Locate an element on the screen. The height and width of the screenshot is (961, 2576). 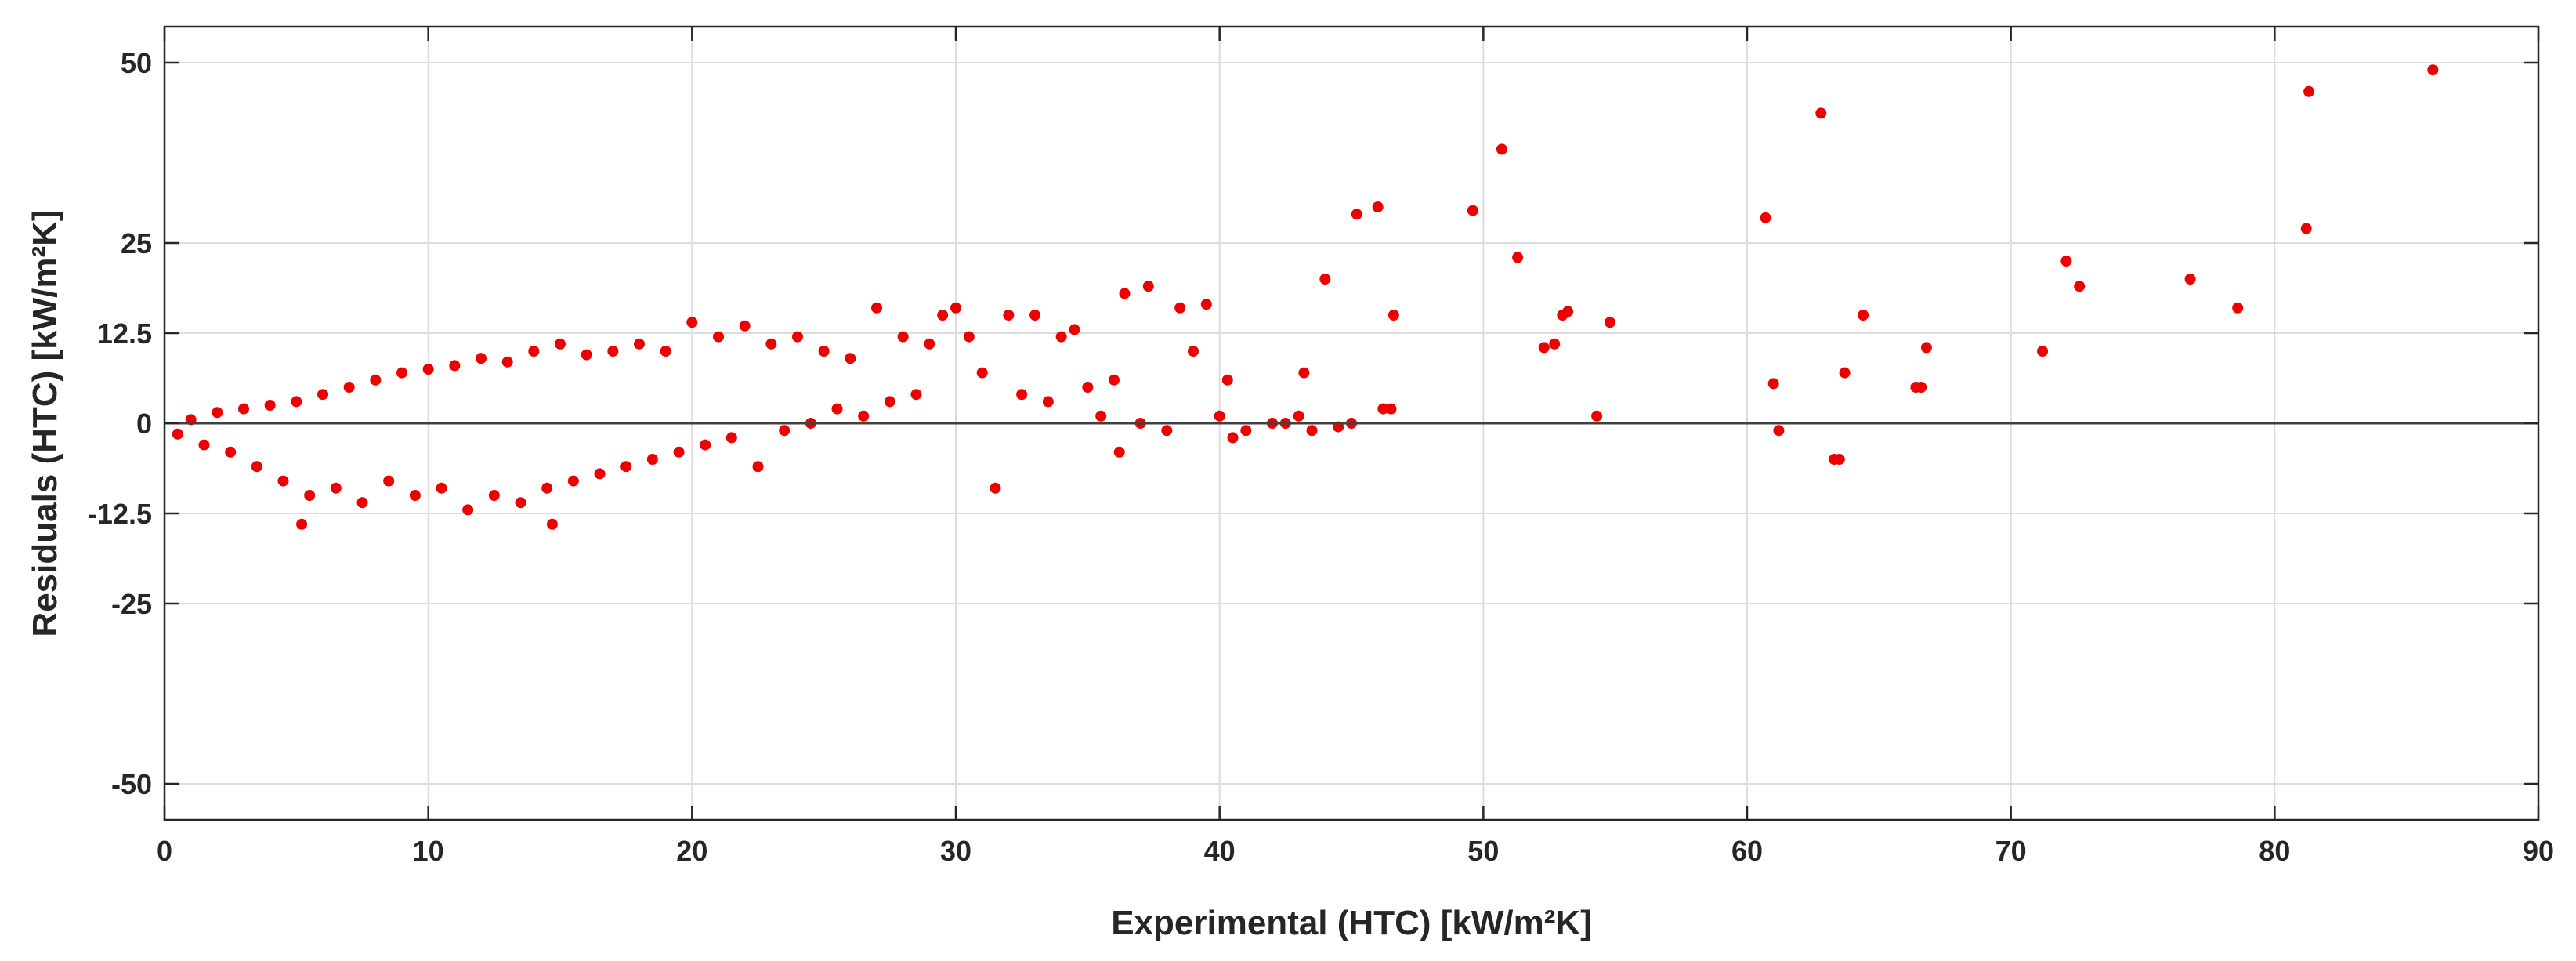
y-tick-label-5: 25 is located at coordinates (136, 243).